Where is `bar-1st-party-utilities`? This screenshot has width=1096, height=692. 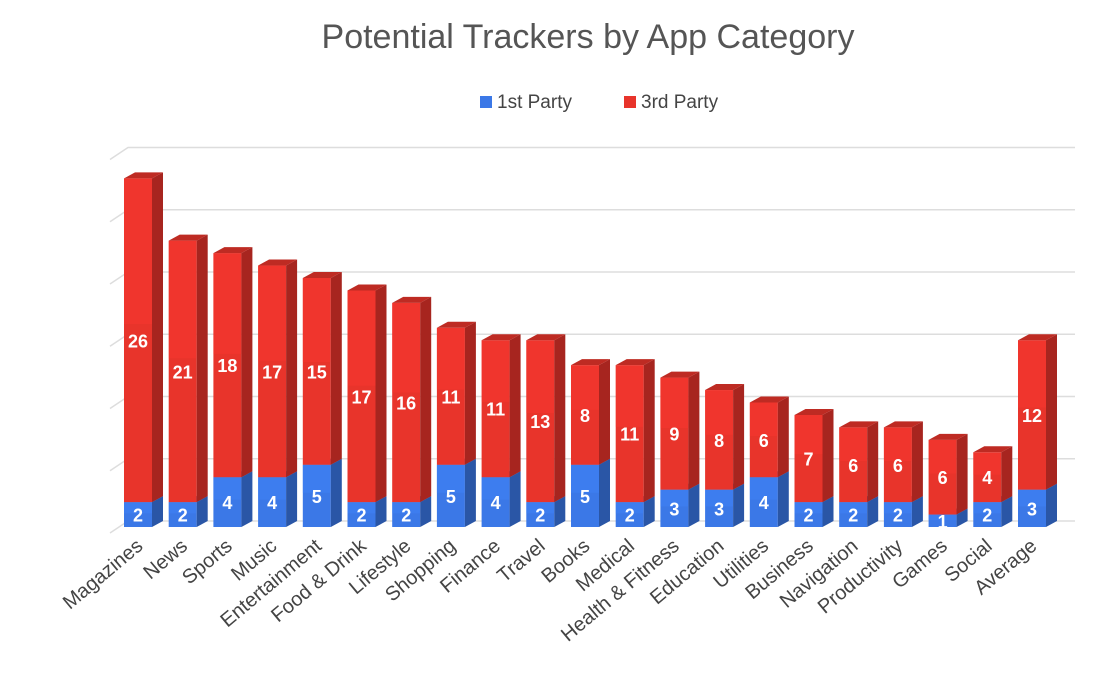
bar-1st-party-utilities is located at coordinates (769, 499).